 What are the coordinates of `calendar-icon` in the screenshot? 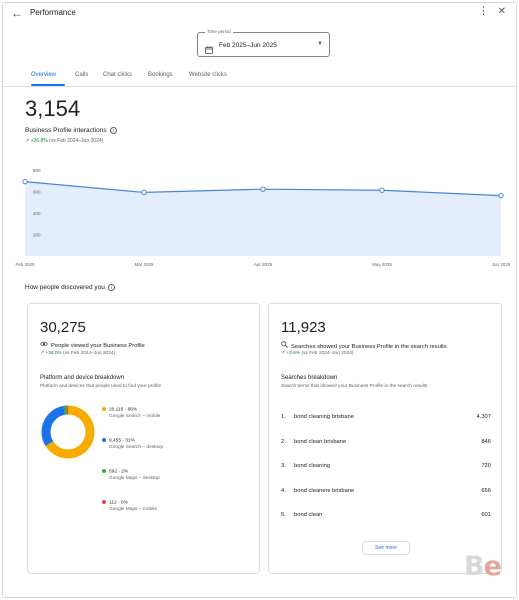 It's located at (209, 50).